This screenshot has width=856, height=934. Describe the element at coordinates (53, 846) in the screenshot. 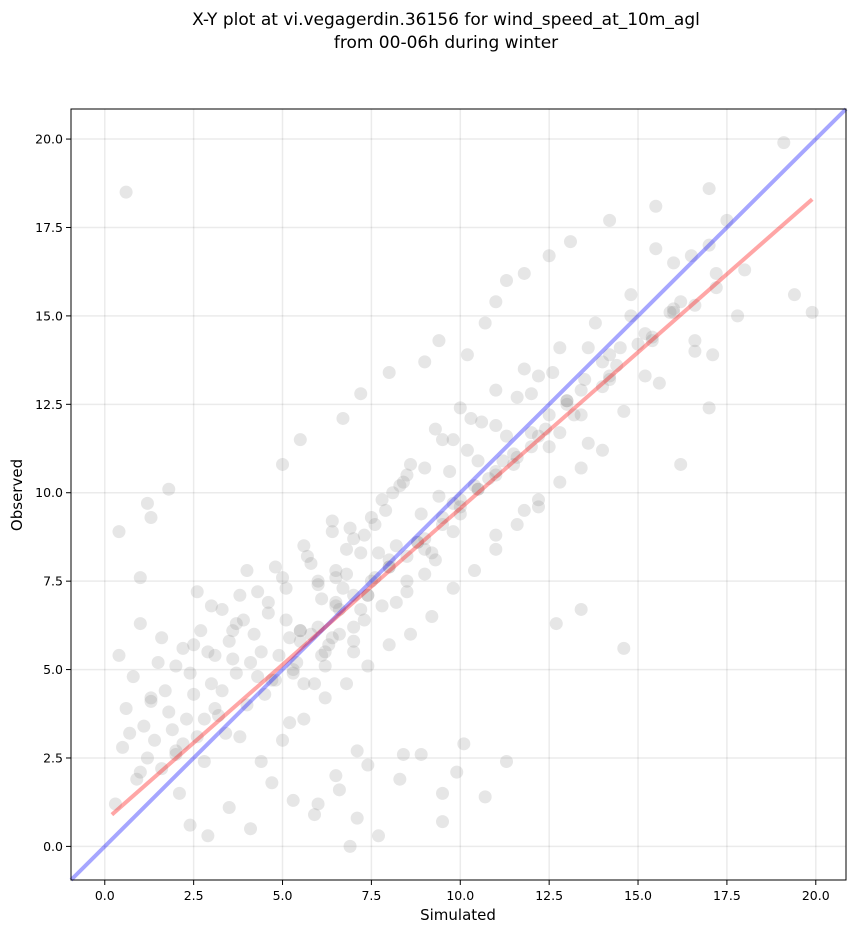

I see `y-tick-label: 0.0` at that location.